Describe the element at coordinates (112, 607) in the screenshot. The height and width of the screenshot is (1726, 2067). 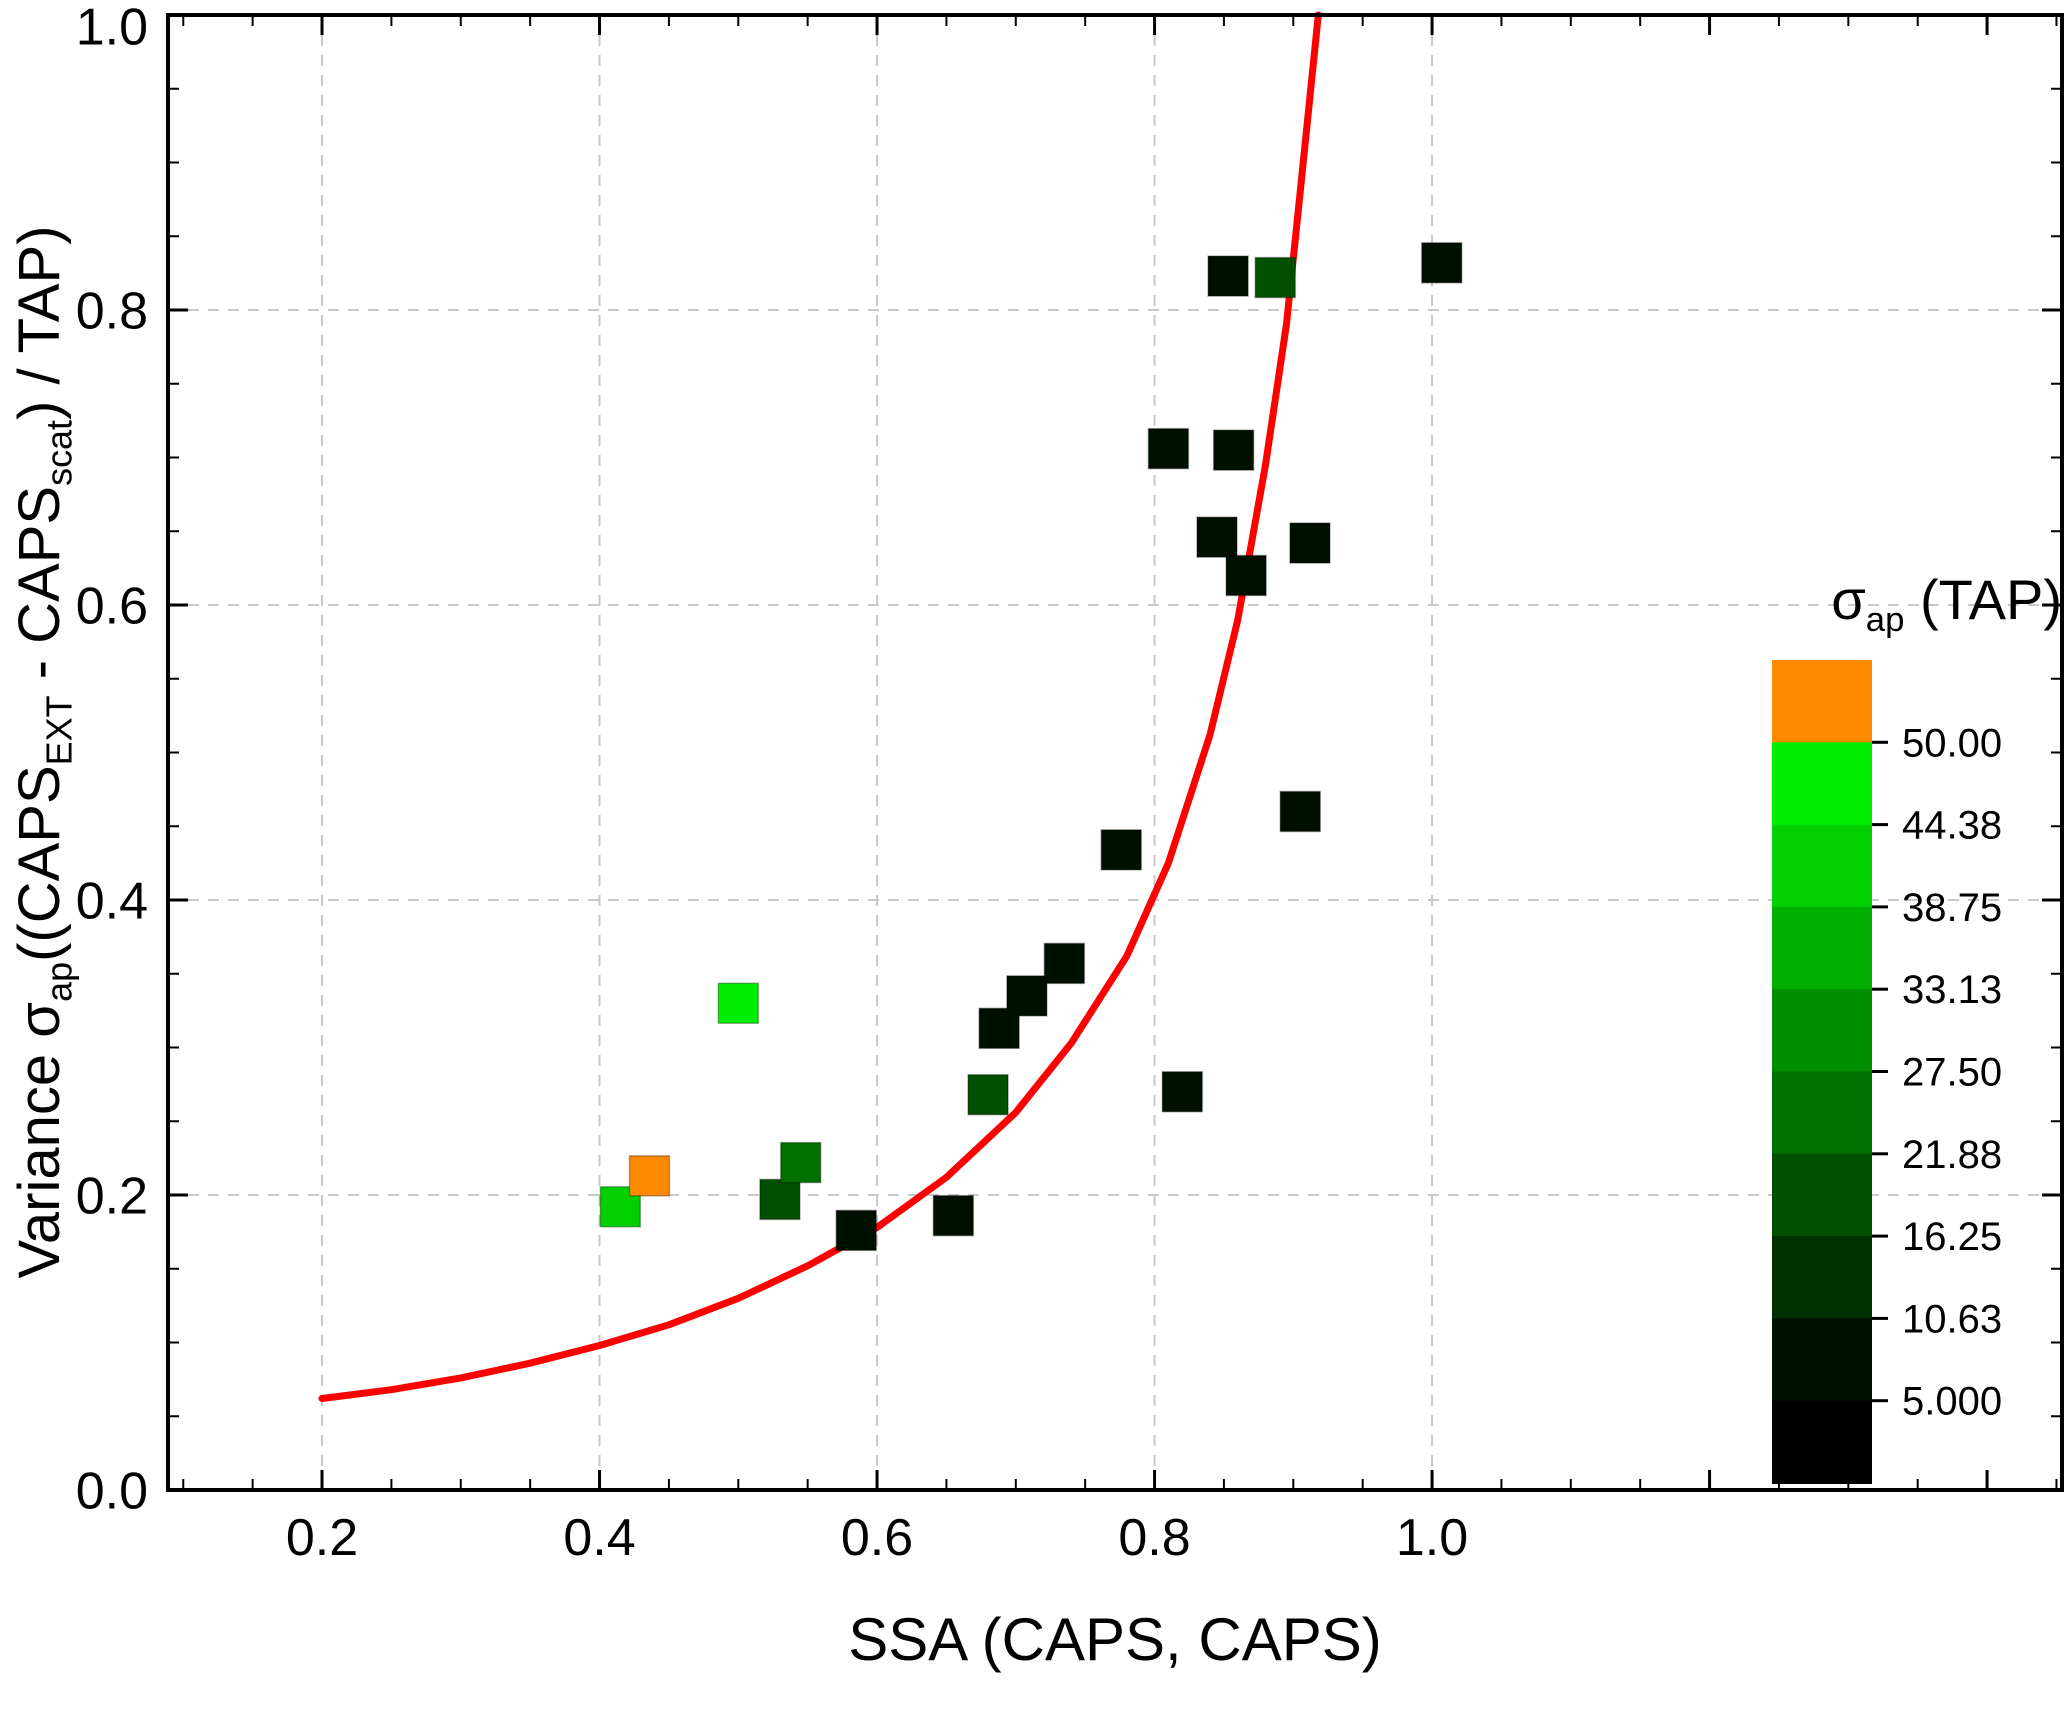
I see `y-tick-label: 0.6` at that location.